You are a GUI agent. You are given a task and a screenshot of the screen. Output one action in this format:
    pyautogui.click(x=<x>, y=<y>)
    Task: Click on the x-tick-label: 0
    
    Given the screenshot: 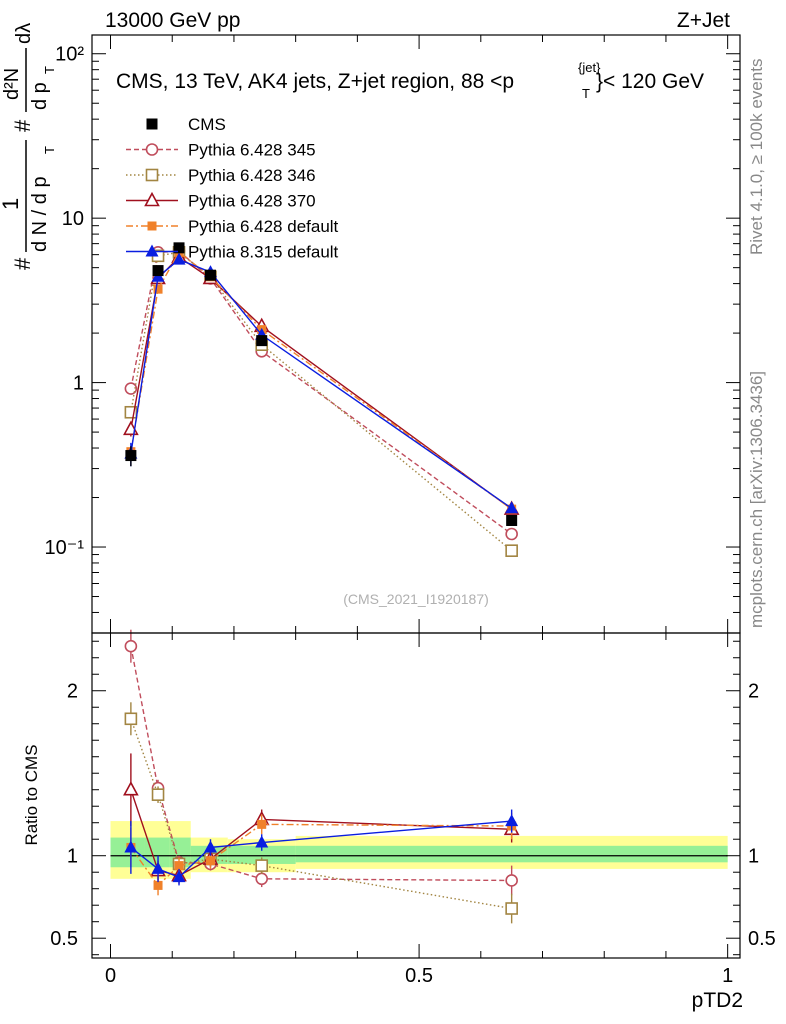 What is the action you would take?
    pyautogui.click(x=110, y=976)
    